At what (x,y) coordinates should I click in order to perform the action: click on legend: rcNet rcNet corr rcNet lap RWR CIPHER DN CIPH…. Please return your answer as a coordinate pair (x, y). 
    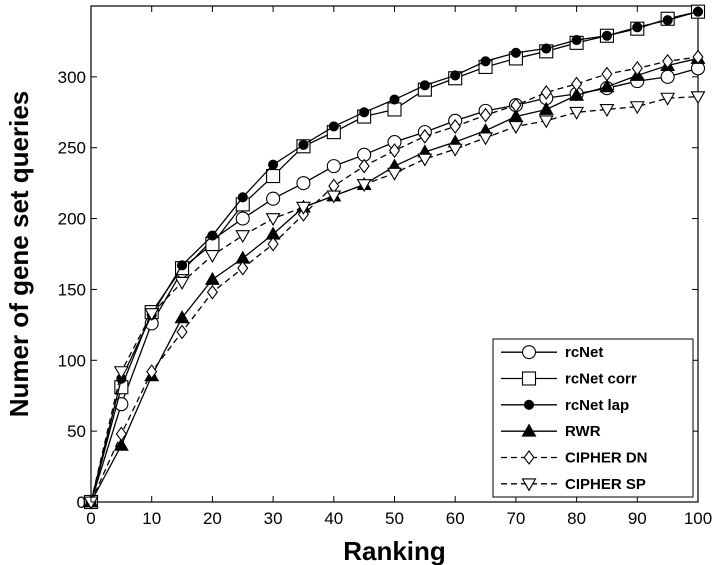
    Looking at the image, I should click on (593, 418).